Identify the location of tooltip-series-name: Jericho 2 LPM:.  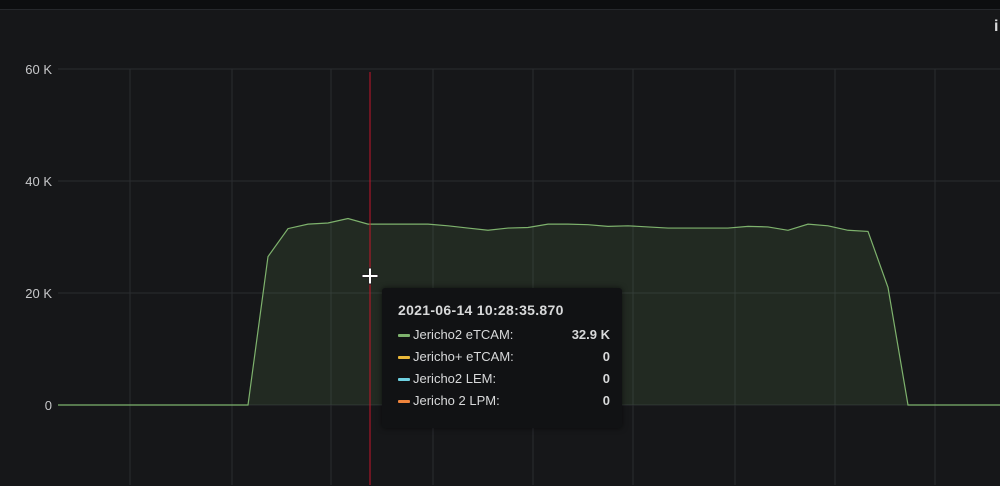
(456, 400).